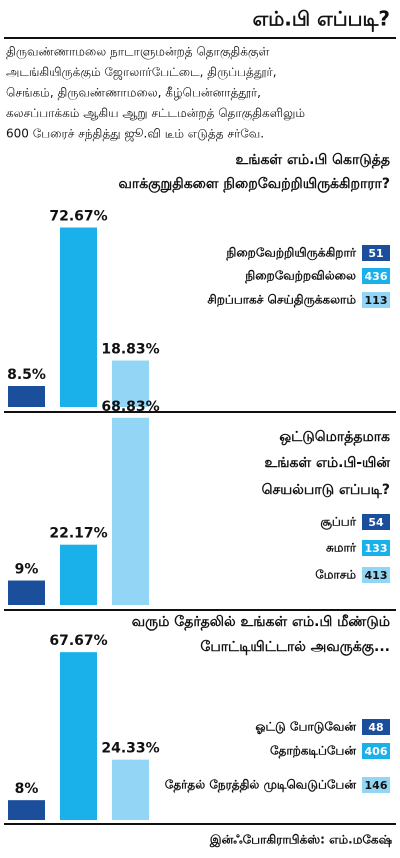 This screenshot has height=858, width=400. What do you see at coordinates (133, 93) in the screenshot?
I see `intro-line: செங்கம், திருவண்ணாமலை, கீழ்பென்னாத்தூர்,` at bounding box center [133, 93].